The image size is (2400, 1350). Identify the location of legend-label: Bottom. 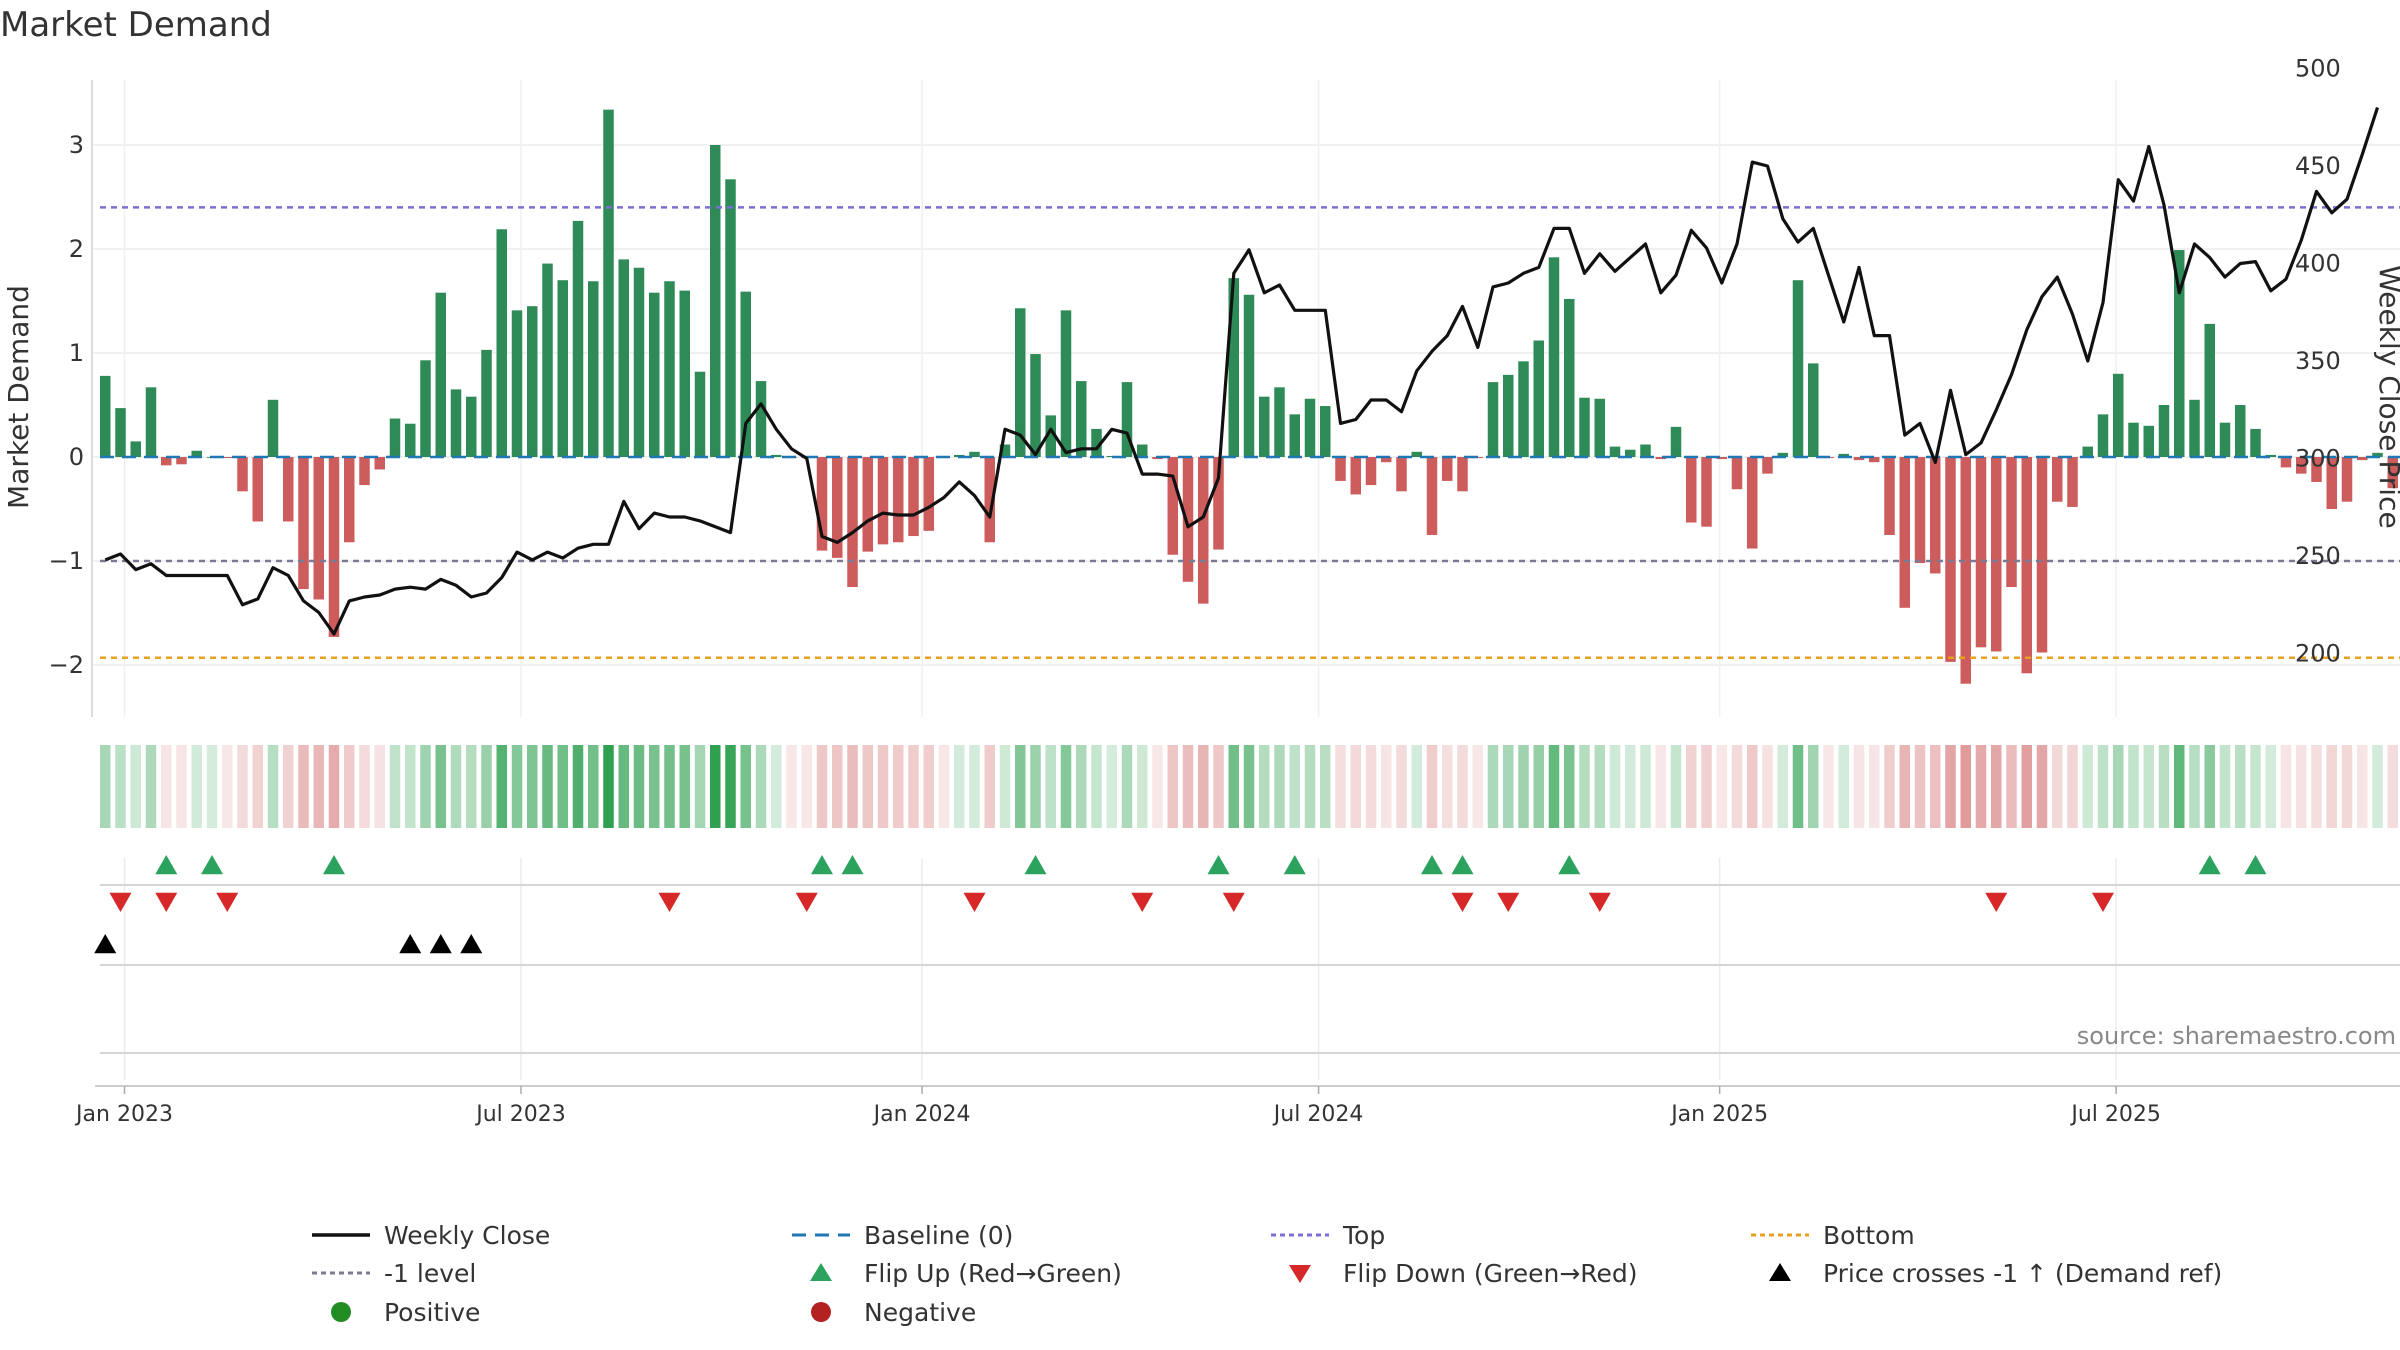
(1869, 1235).